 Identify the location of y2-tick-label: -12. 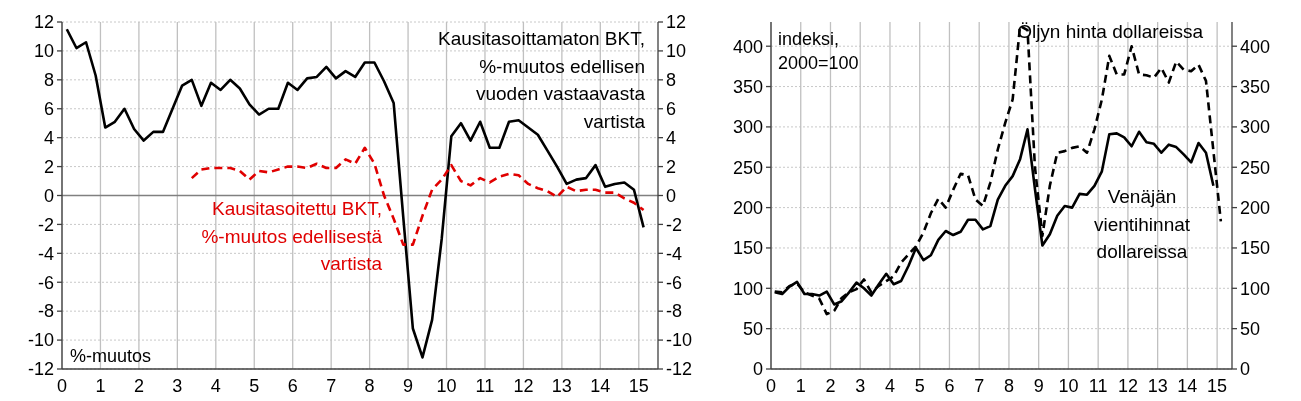
(679, 369).